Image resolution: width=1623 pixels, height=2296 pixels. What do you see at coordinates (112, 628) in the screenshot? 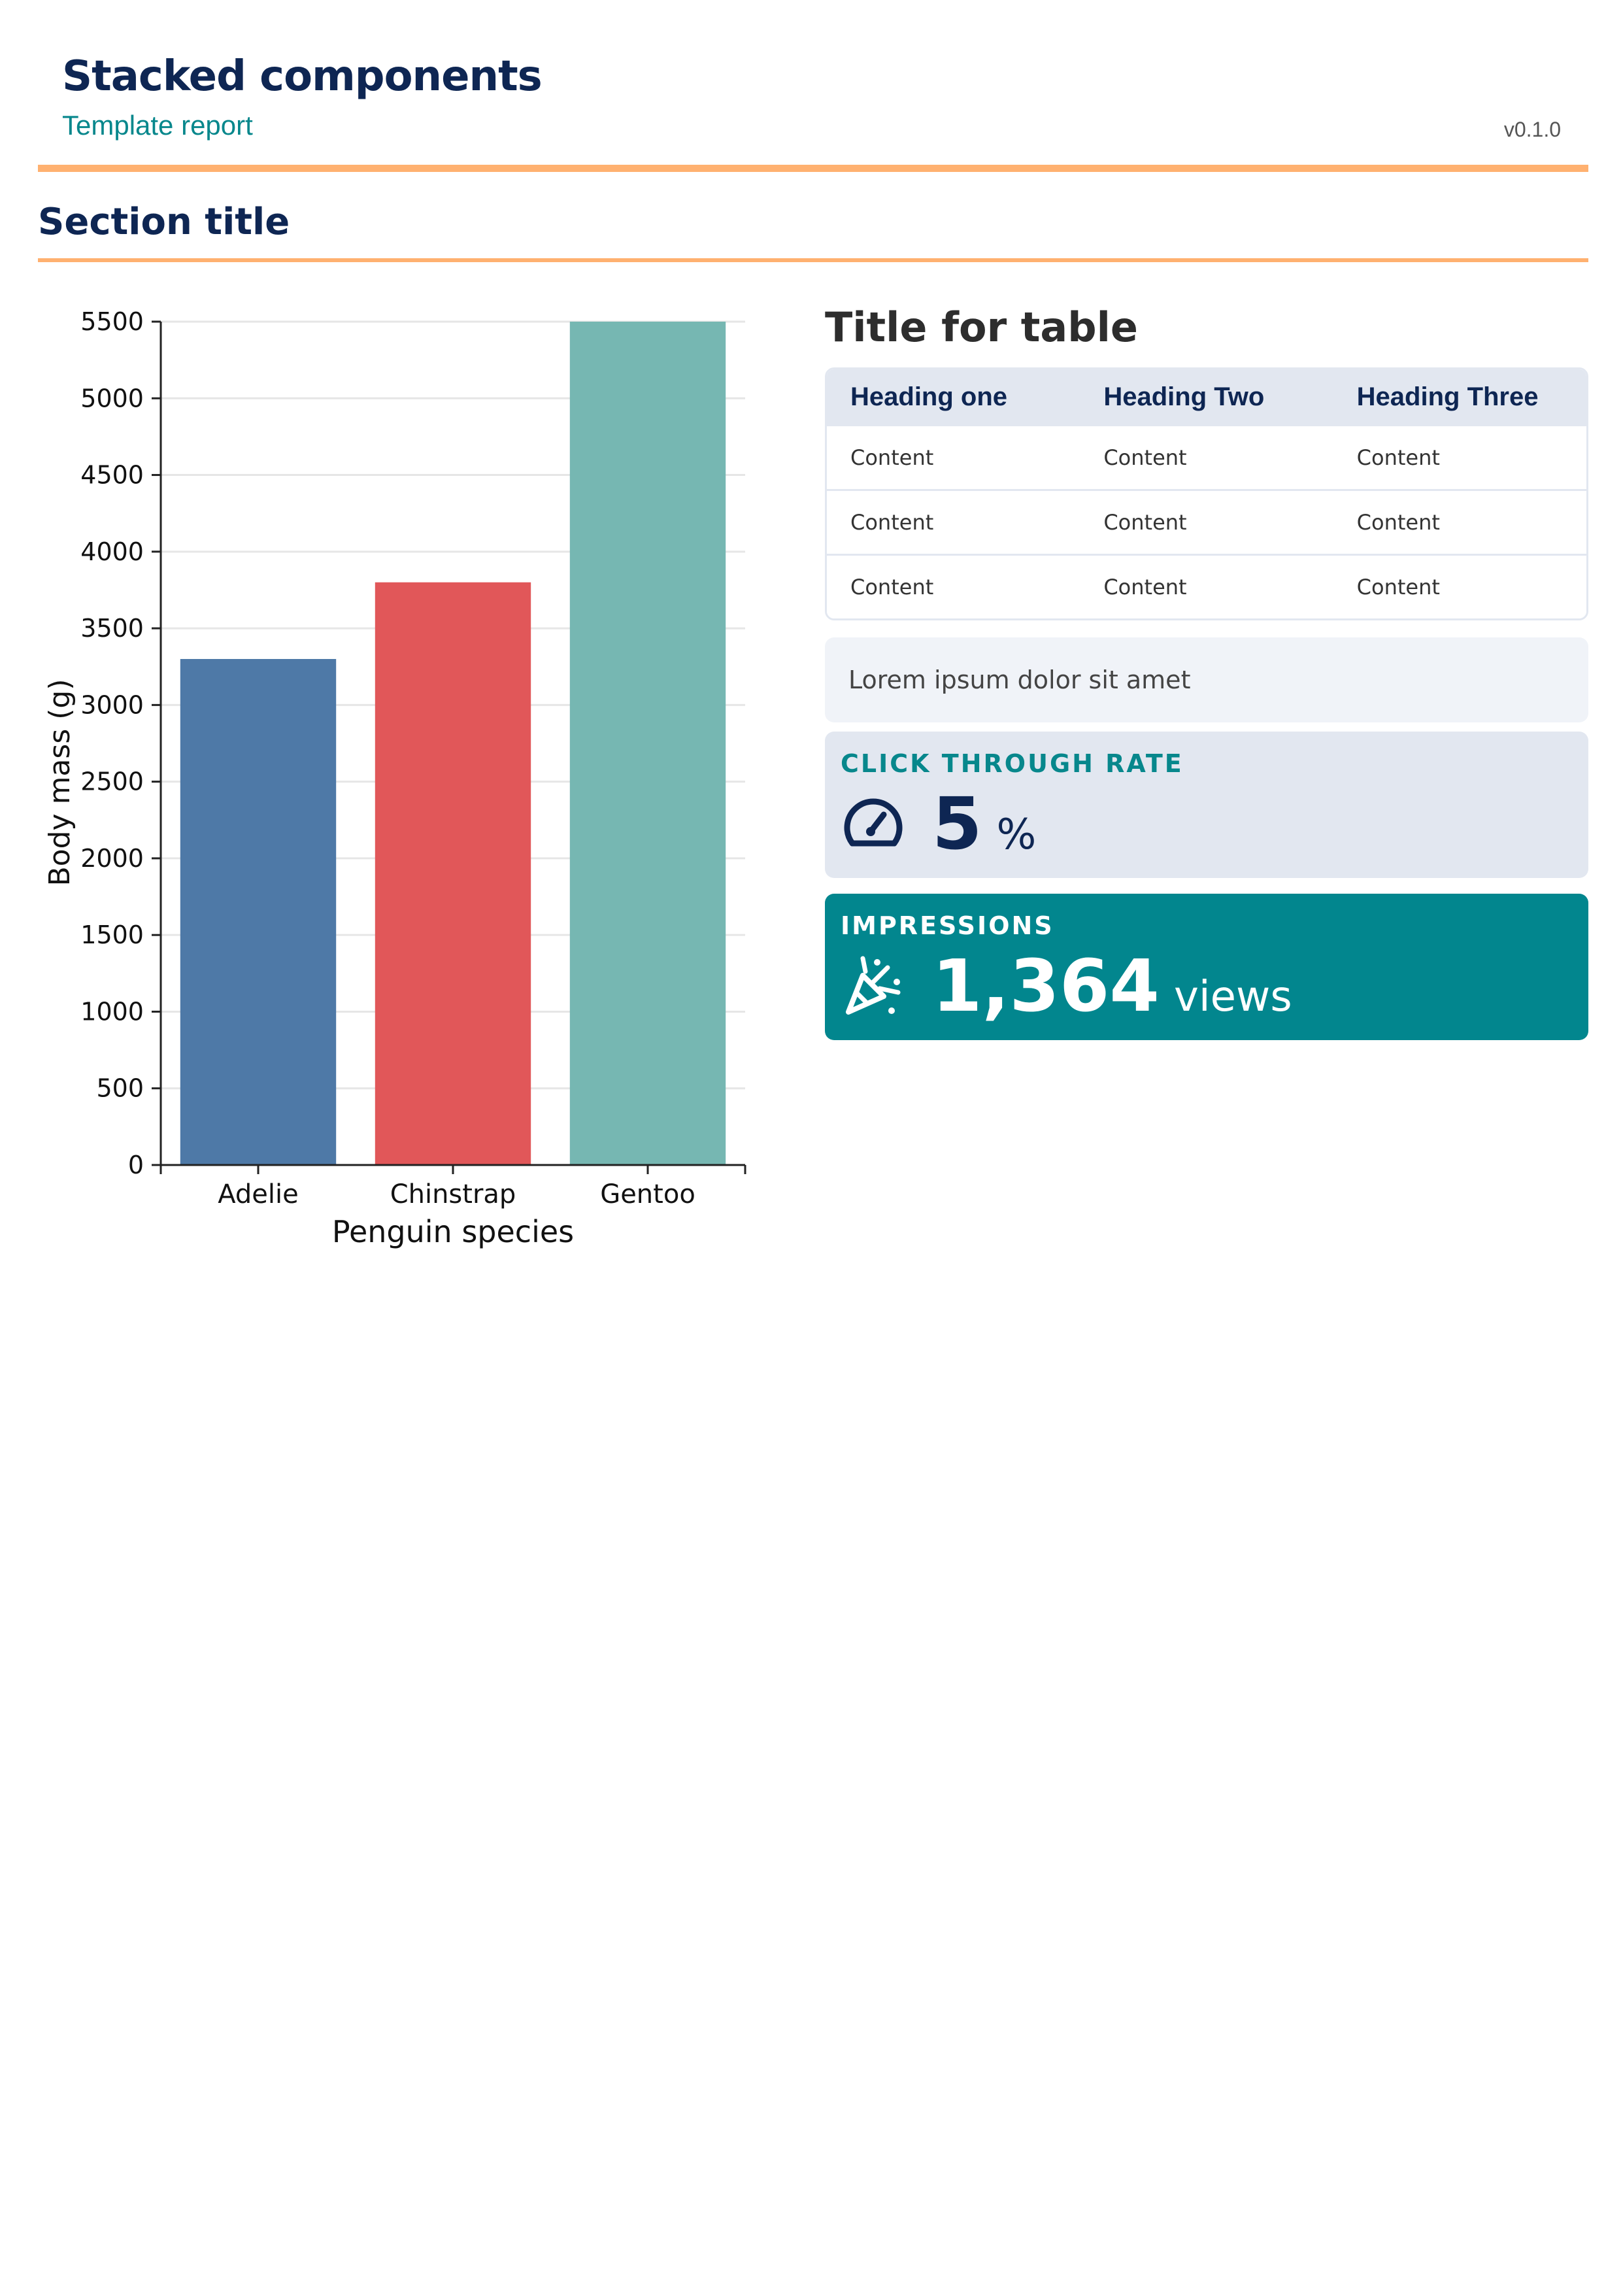
I see `y-tick-label: 3500` at bounding box center [112, 628].